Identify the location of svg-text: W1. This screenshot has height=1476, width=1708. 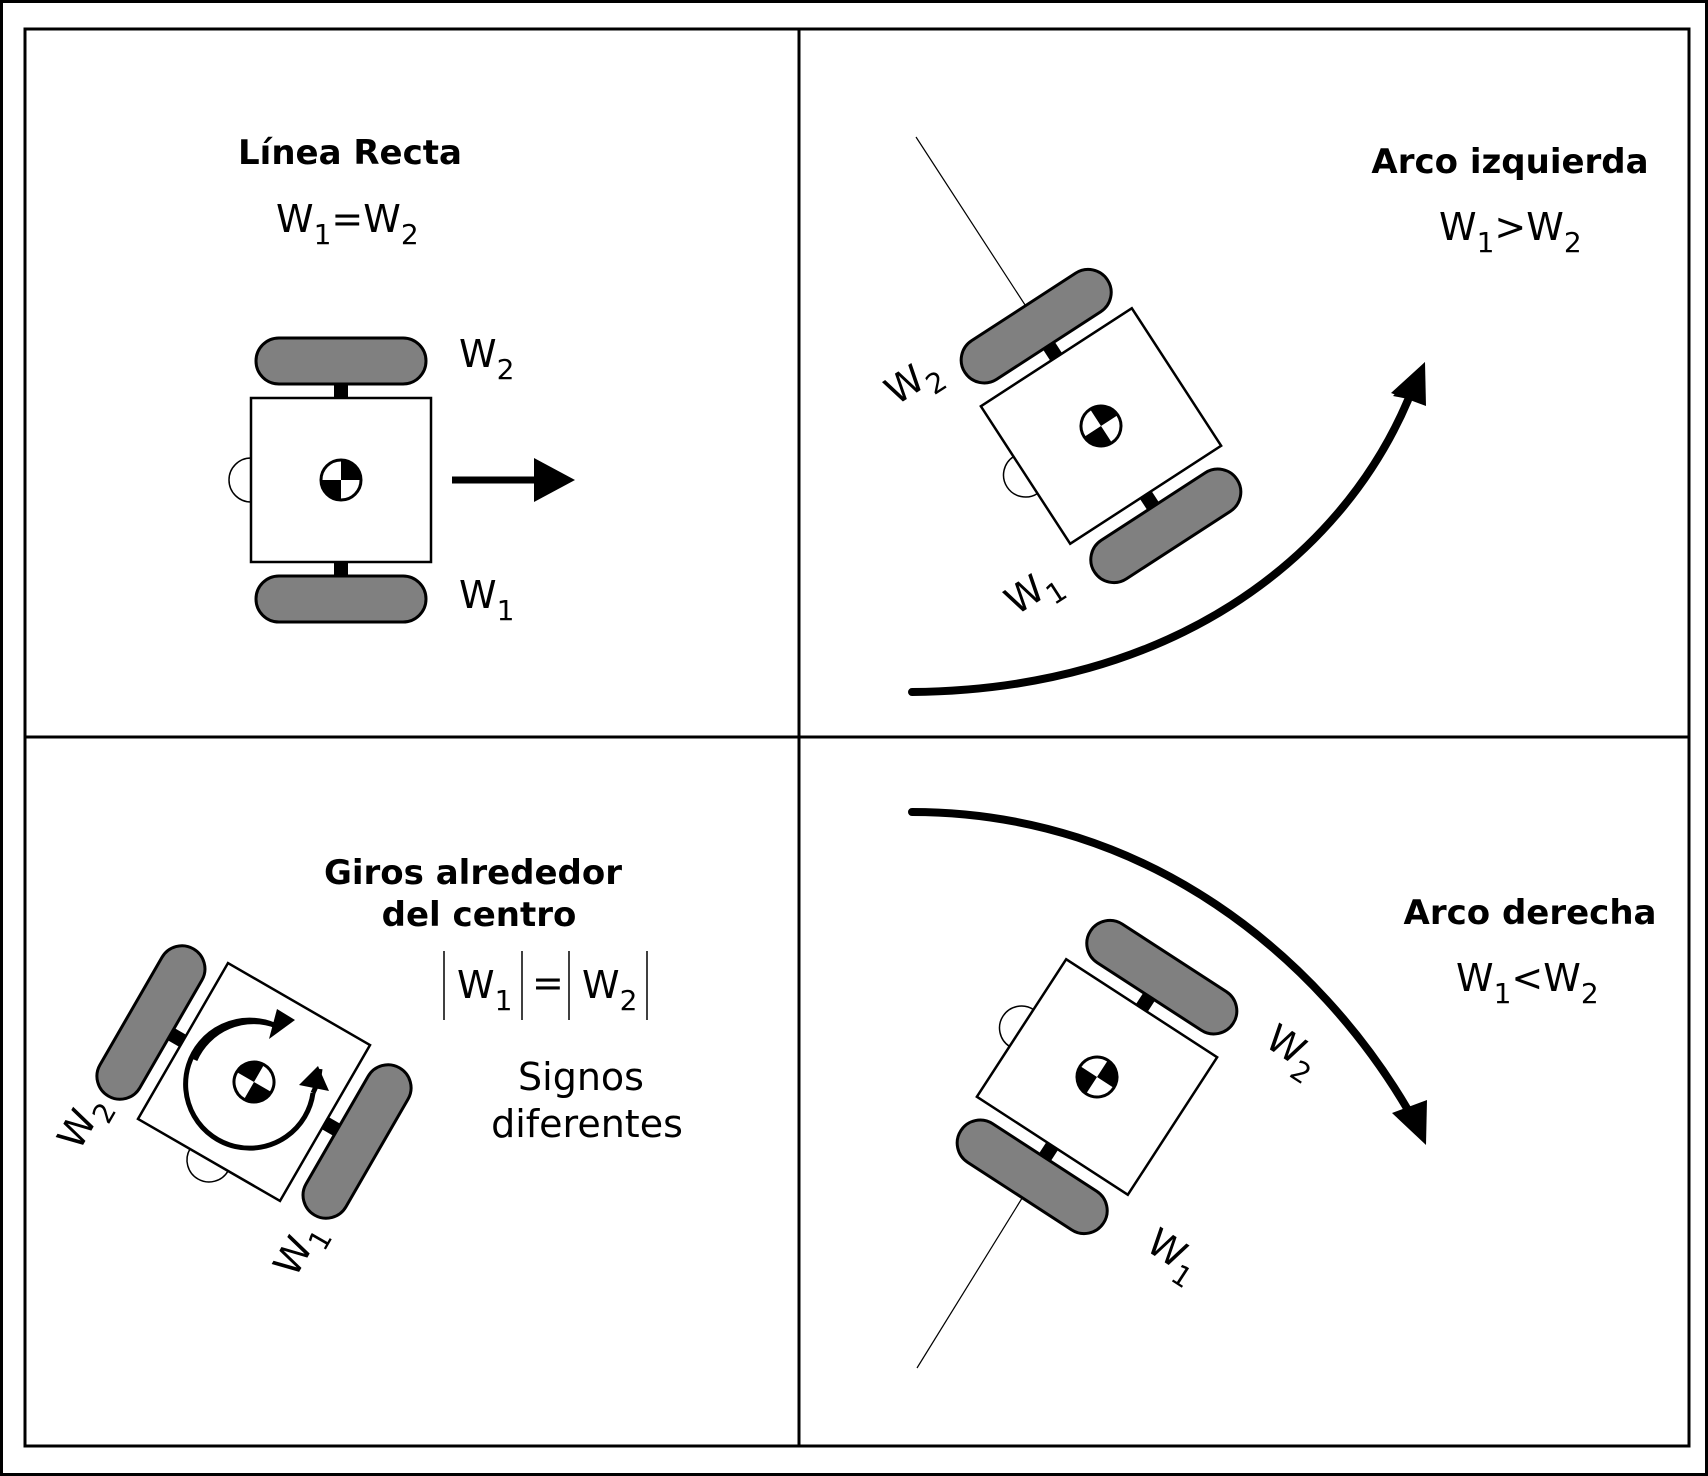
(484, 990).